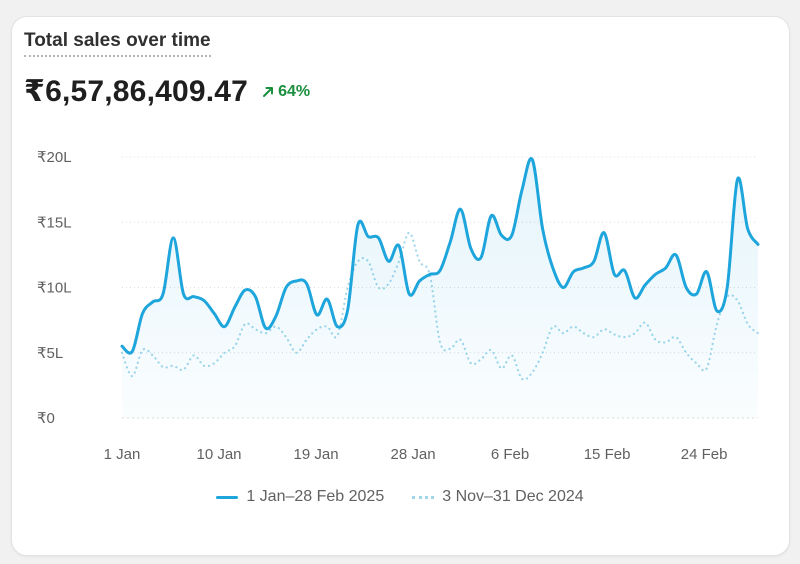  Describe the element at coordinates (54, 222) in the screenshot. I see `y-tick-label: ₹15L` at that location.